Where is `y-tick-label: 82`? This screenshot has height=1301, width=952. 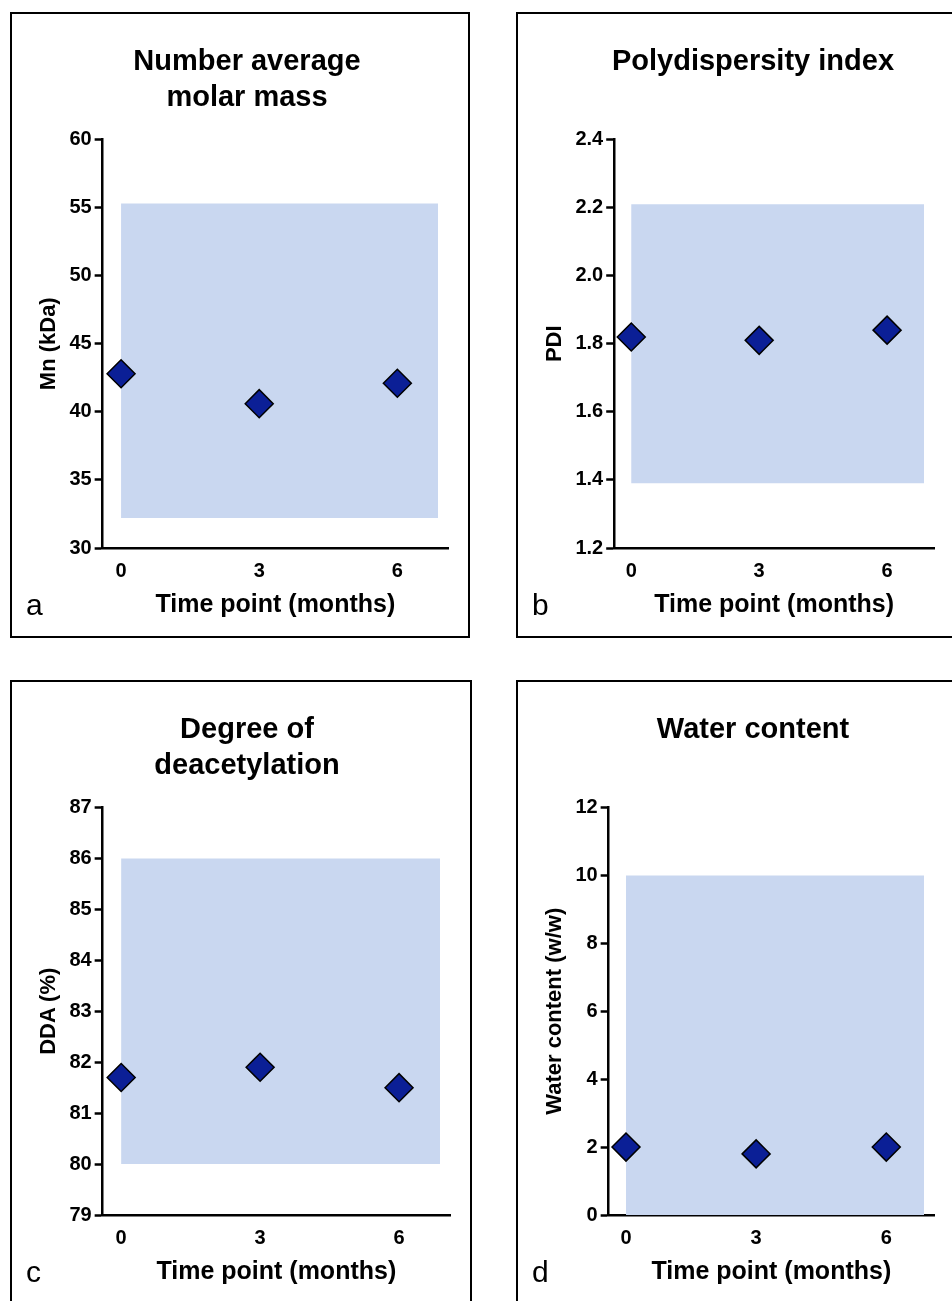
y-tick-label: 82 is located at coordinates (80, 1060).